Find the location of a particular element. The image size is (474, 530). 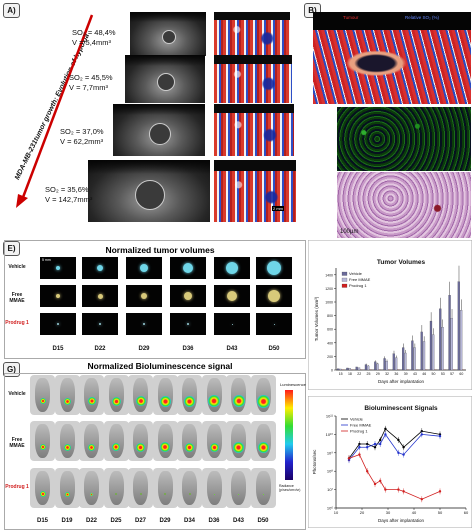

panel-e-label: E) is located at coordinates (11, 248).